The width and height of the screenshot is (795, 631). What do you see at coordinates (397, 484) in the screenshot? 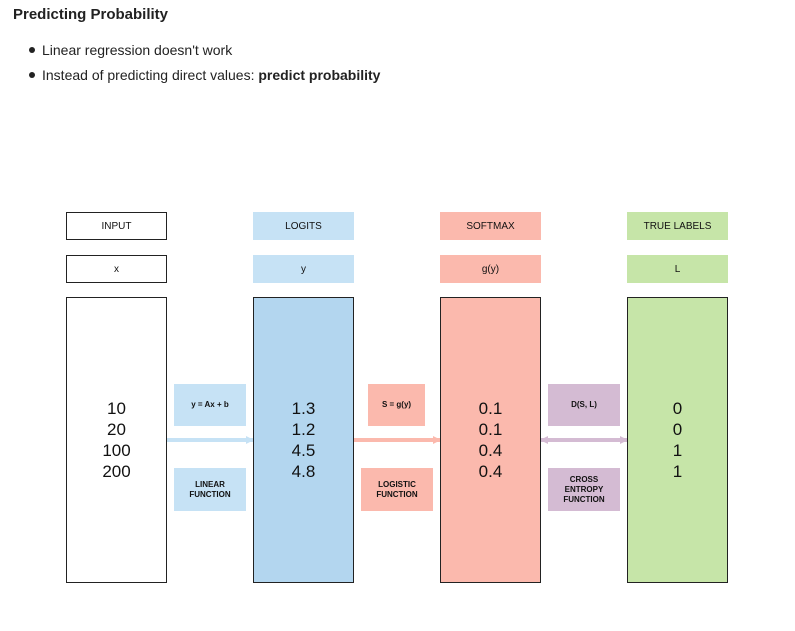
I see `logistic-name-line: LOGISTIC` at bounding box center [397, 484].